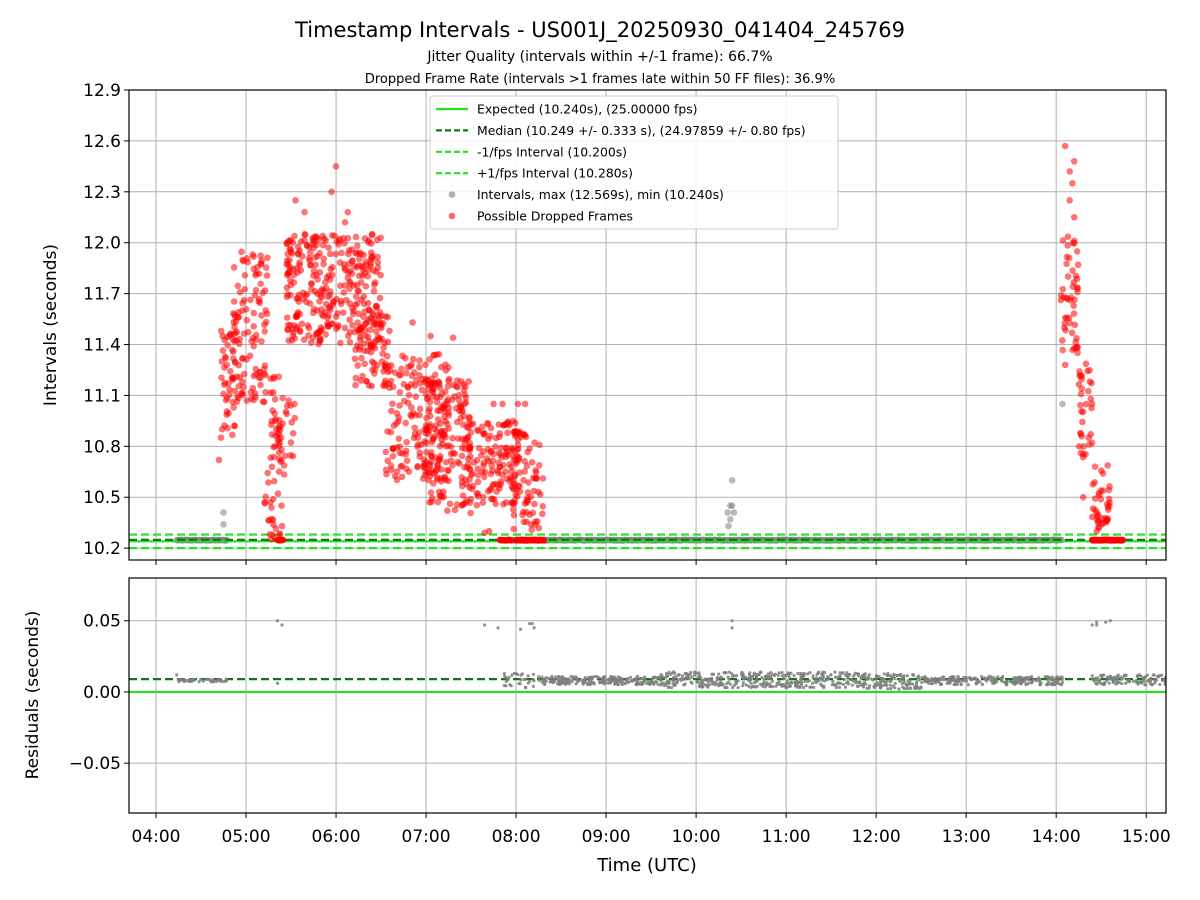  What do you see at coordinates (102, 693) in the screenshot?
I see `y-tick-label: 0.00` at bounding box center [102, 693].